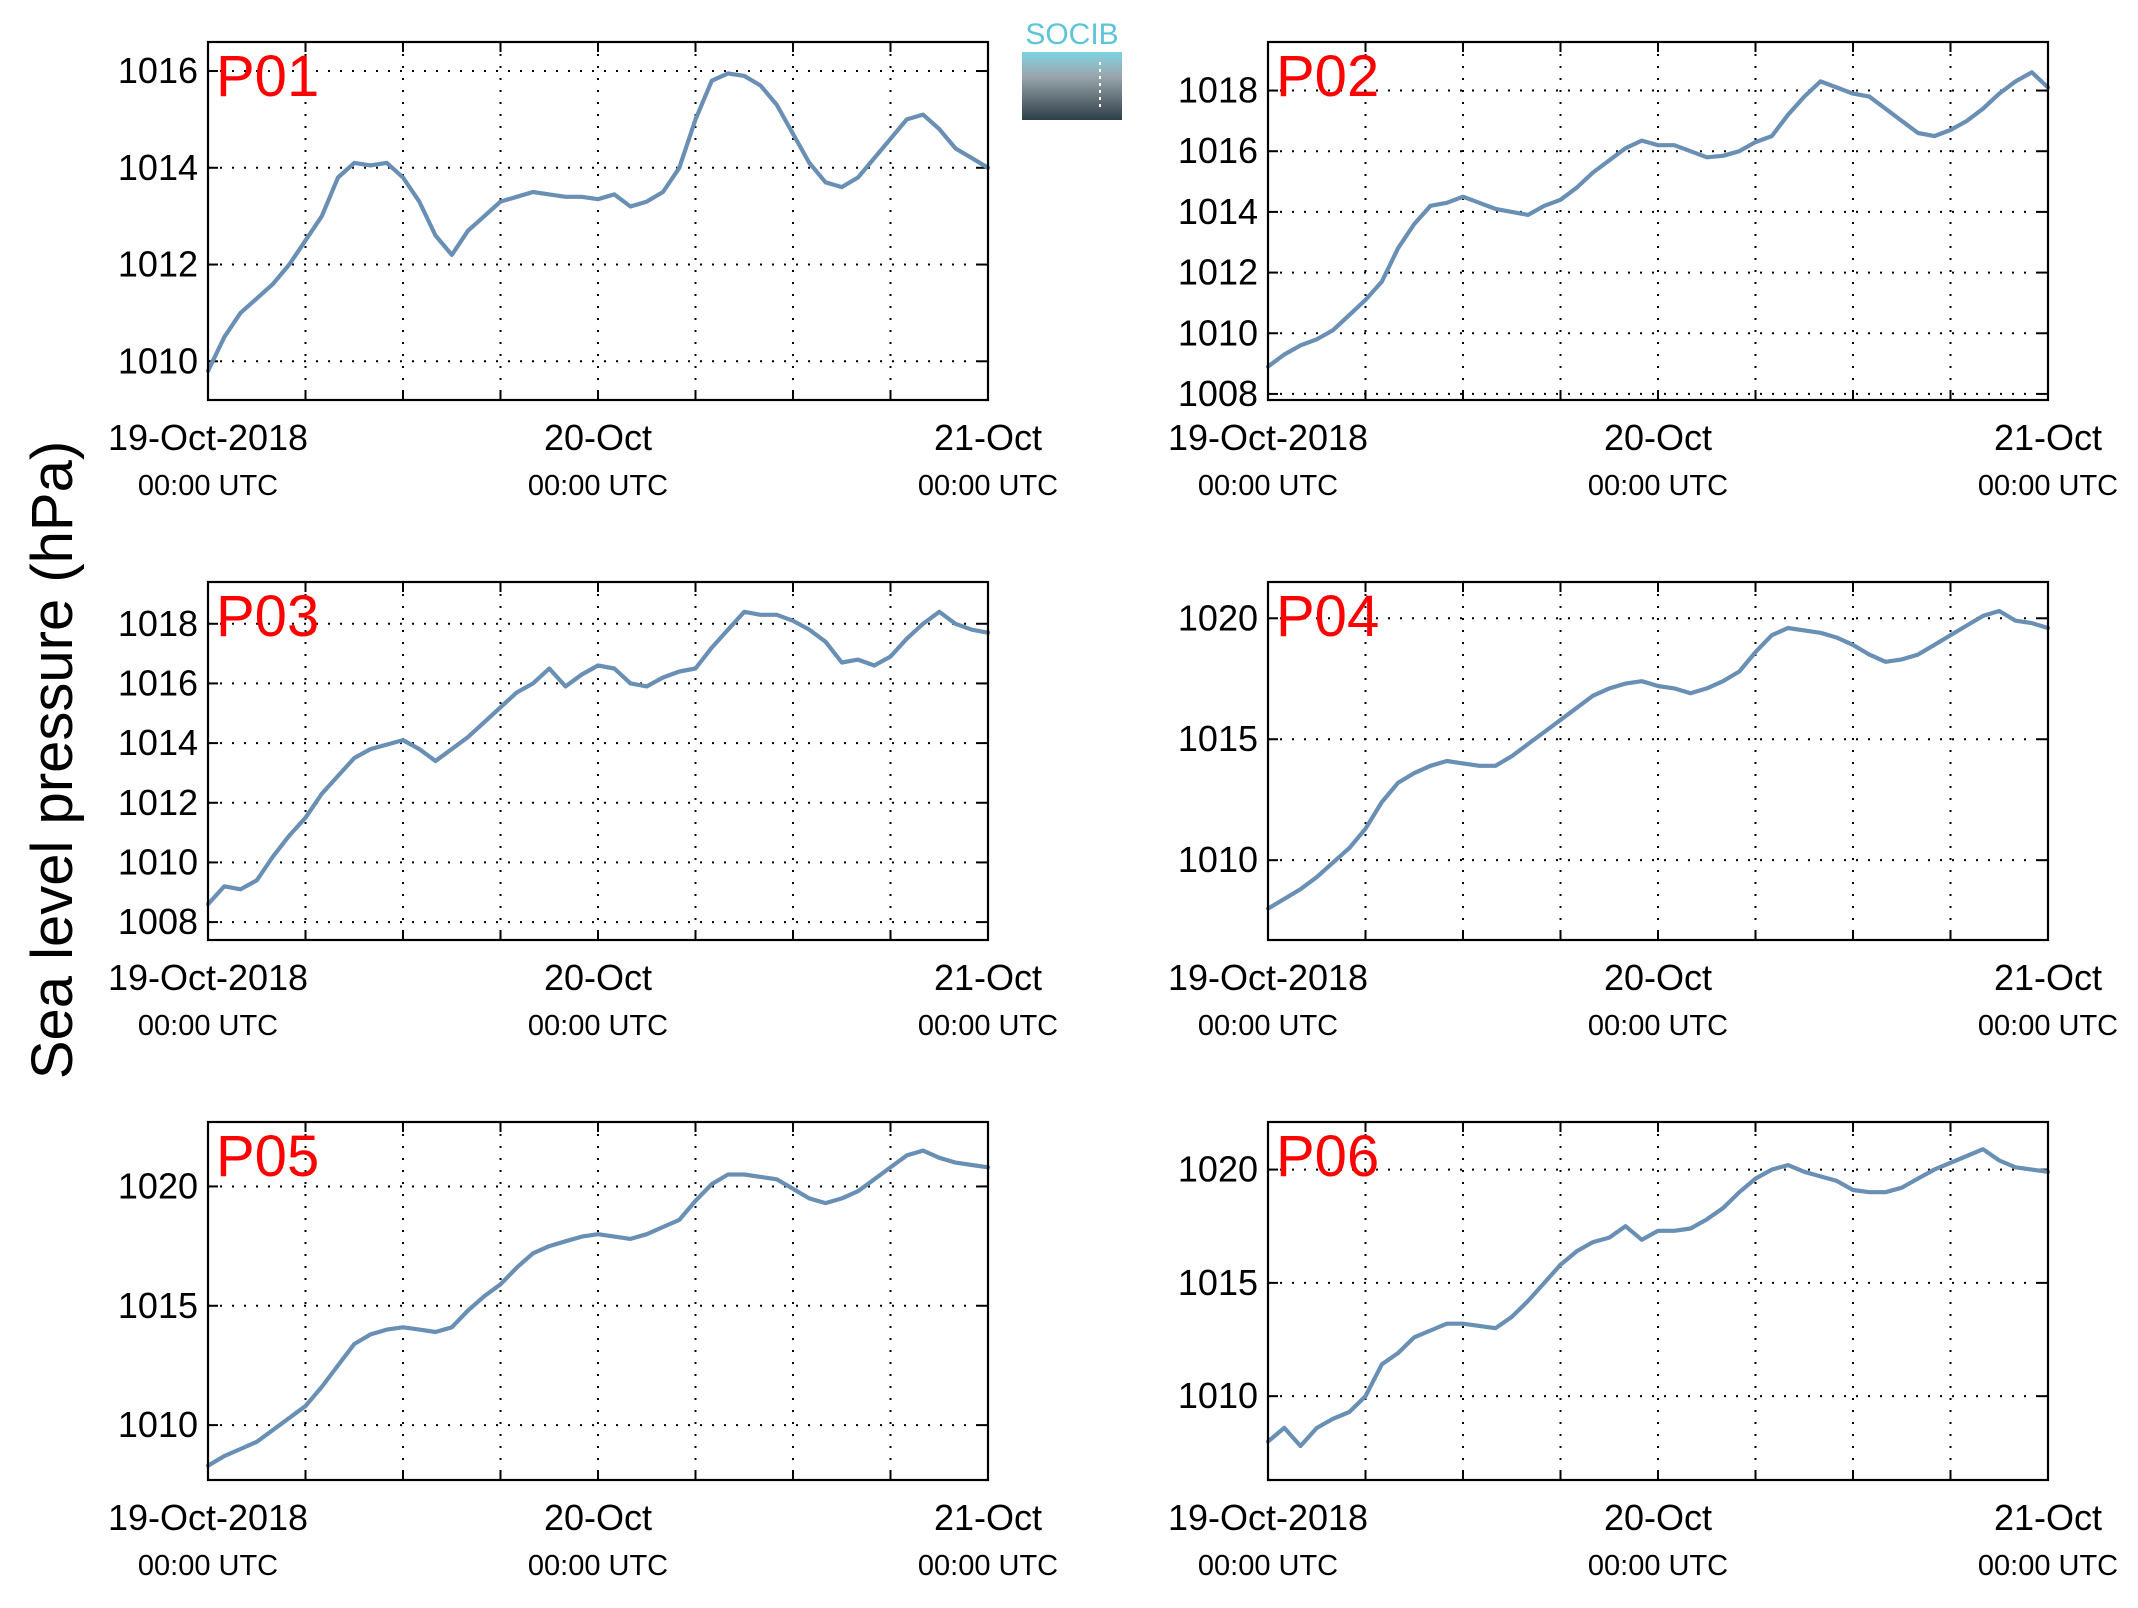 Image resolution: width=2138 pixels, height=1608 pixels. Describe the element at coordinates (1327, 76) in the screenshot. I see `station-label: P02` at that location.